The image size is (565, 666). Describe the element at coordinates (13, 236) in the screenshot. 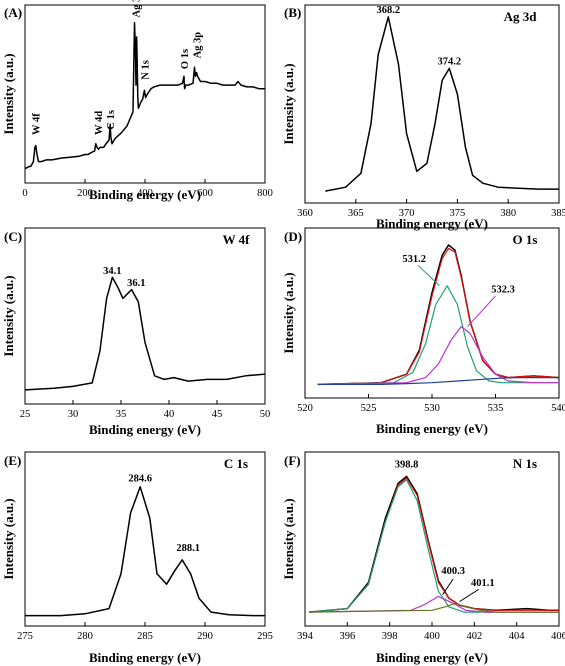

I see `panel-label: (C)` at that location.